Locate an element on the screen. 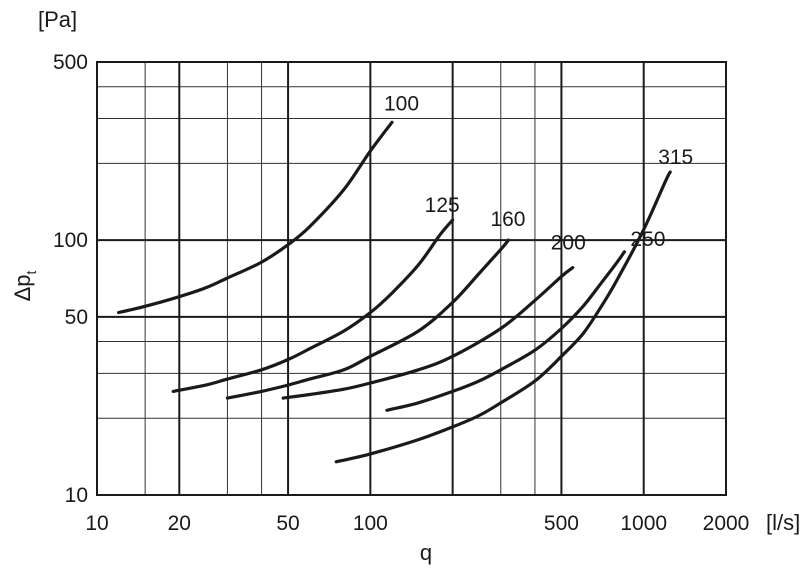  y-tick-labels: 10 50 100 500 is located at coordinates (70, 279).